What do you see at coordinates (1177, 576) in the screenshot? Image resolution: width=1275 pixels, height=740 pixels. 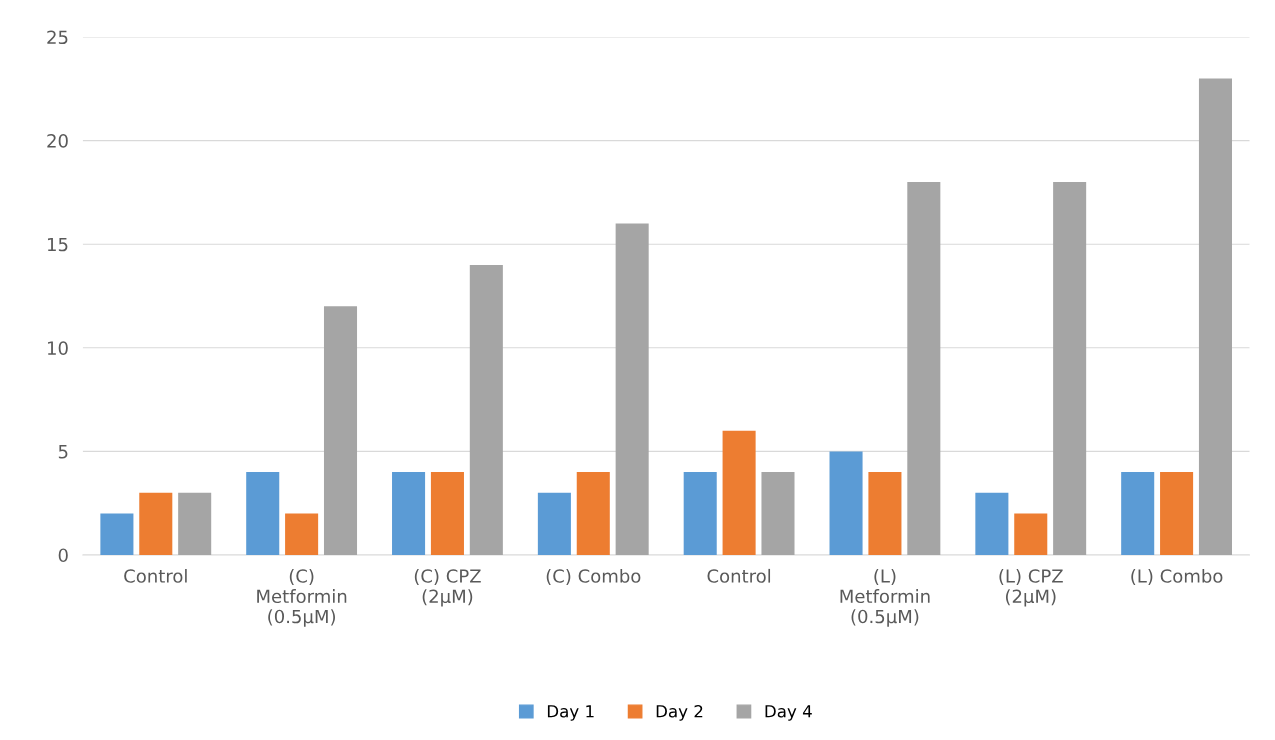 I see `x-tick-label: (L) Combo` at bounding box center [1177, 576].